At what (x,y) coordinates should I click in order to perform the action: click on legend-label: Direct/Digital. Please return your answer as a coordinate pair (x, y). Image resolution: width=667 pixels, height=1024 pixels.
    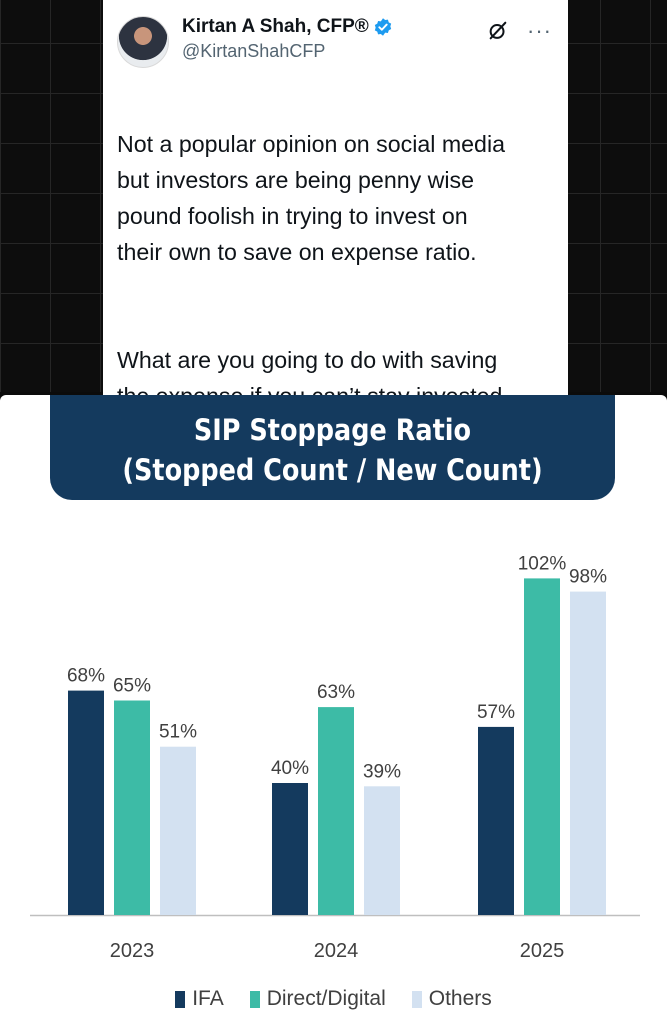
    Looking at the image, I should click on (326, 998).